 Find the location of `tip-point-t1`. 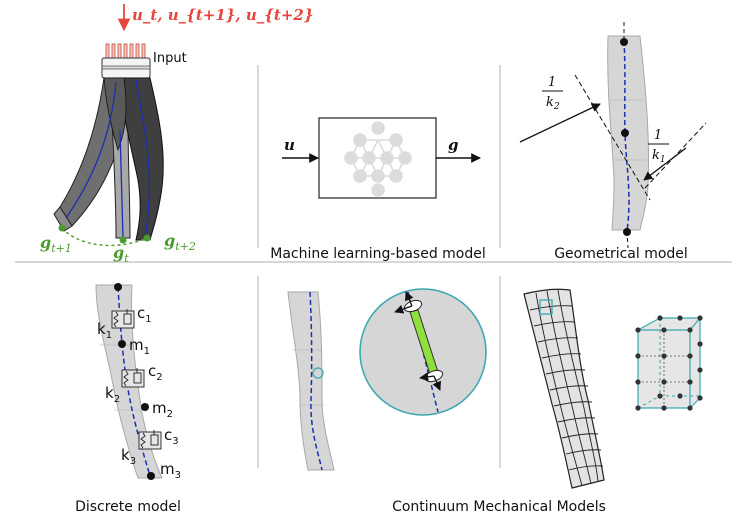

tip-point-t1 is located at coordinates (62, 228).